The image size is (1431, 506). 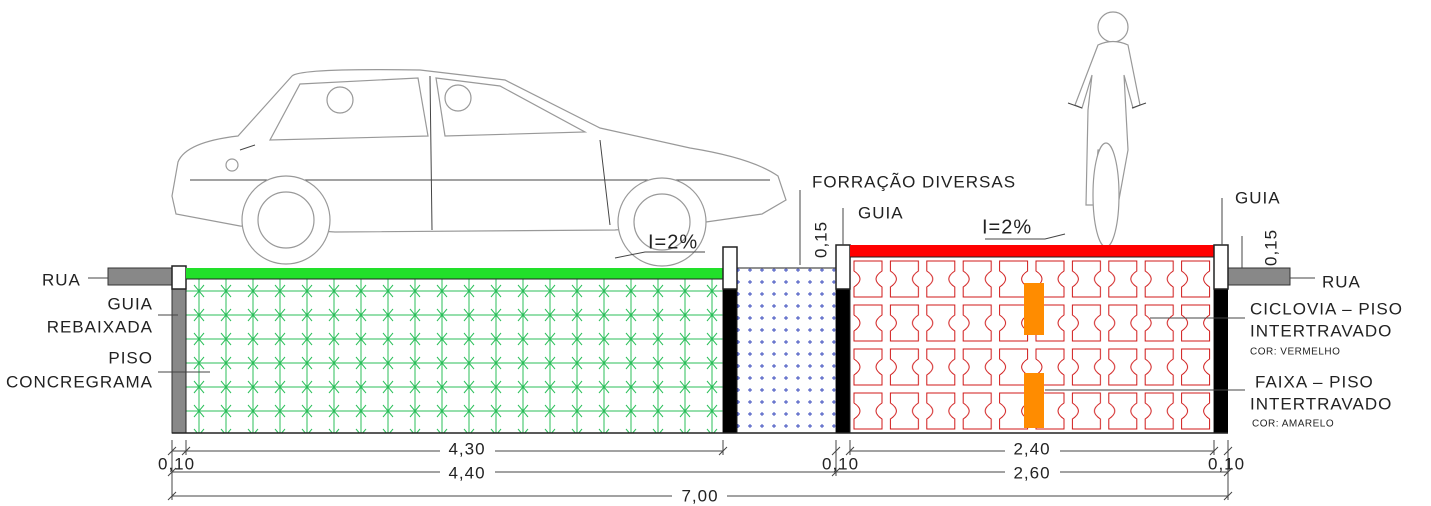 What do you see at coordinates (79, 381) in the screenshot?
I see `label: CONCREGRAMA` at bounding box center [79, 381].